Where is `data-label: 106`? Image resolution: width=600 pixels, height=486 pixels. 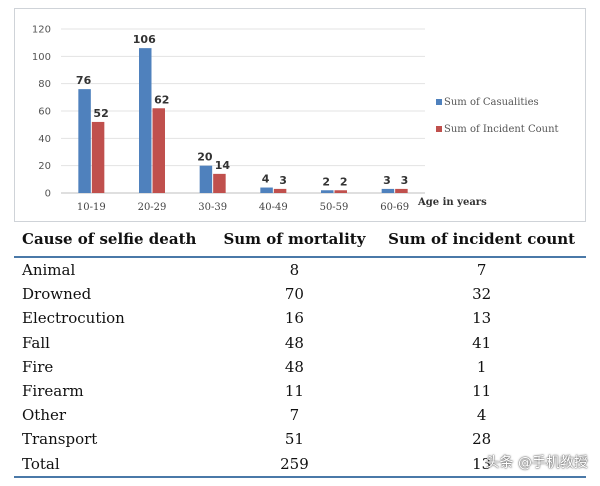 data-label: 106 is located at coordinates (144, 39).